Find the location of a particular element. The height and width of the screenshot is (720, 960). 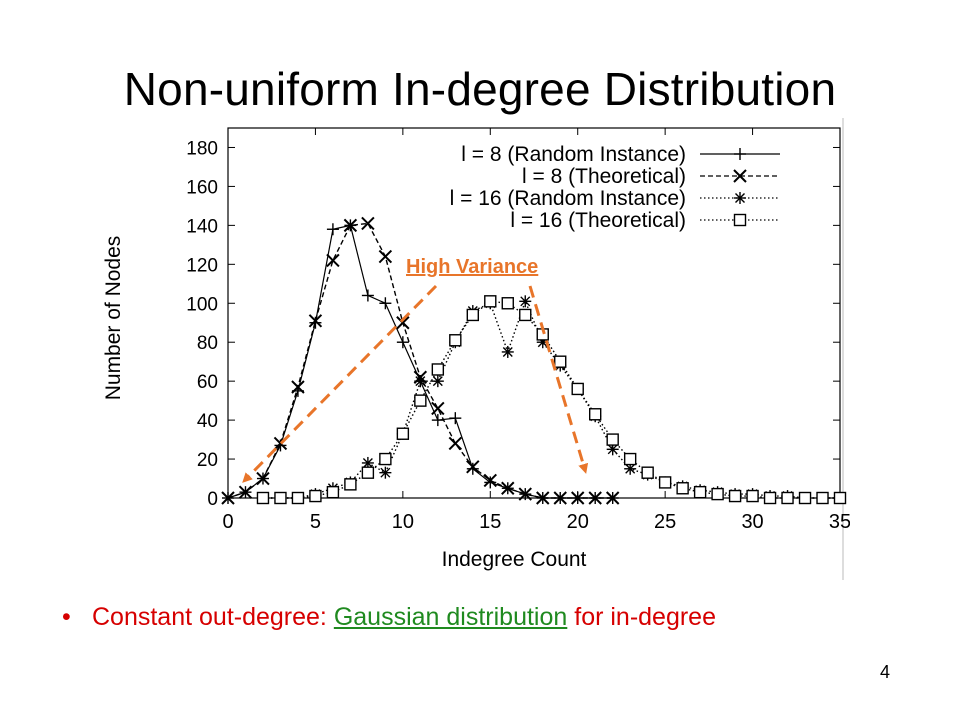

legend-label: l = 16 (Random Instance) is located at coordinates (568, 198).